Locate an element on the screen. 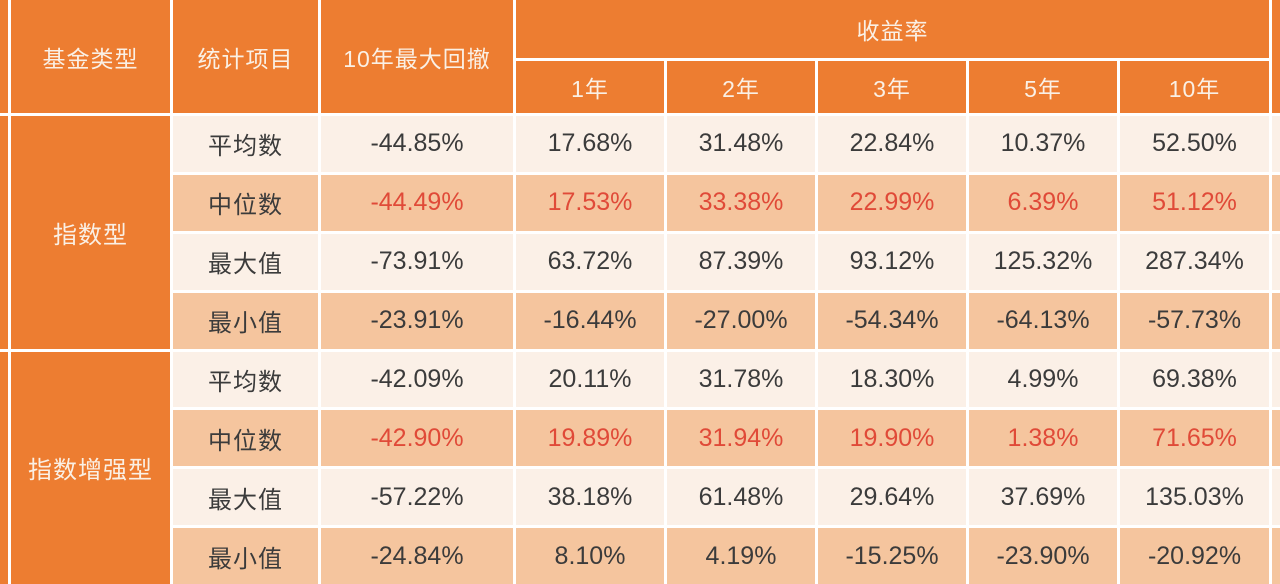  cell-return: 31.78% is located at coordinates (741, 379).